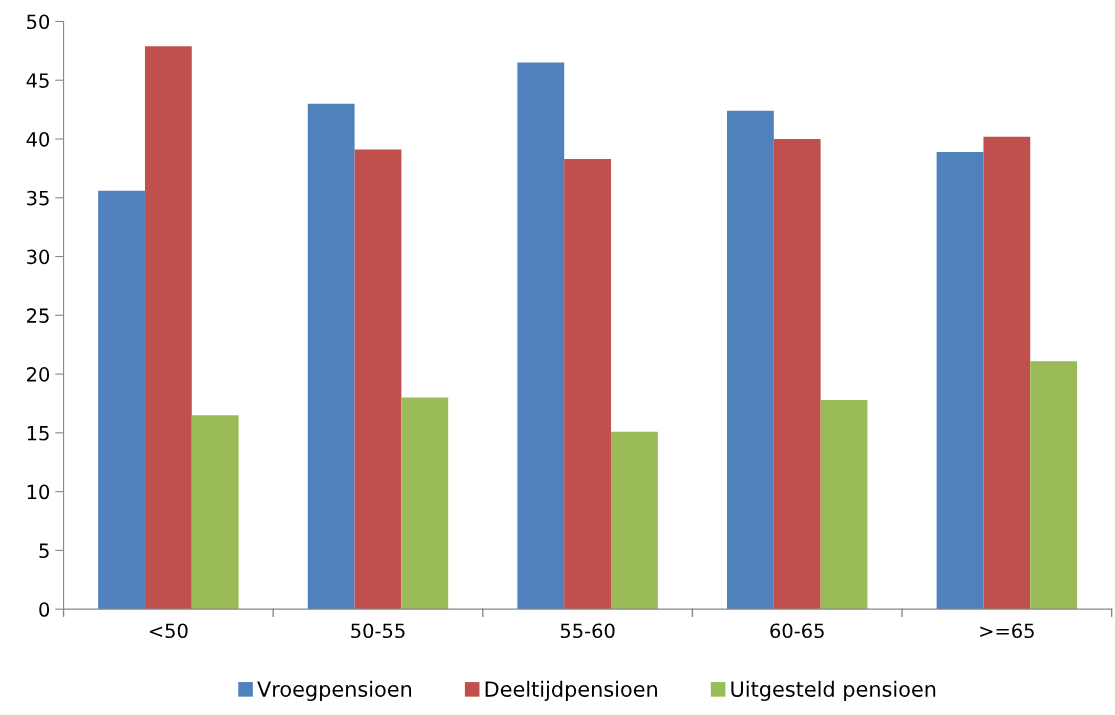 This screenshot has height=715, width=1115. What do you see at coordinates (334, 690) in the screenshot?
I see `legend-label: Vroegpensioen` at bounding box center [334, 690].